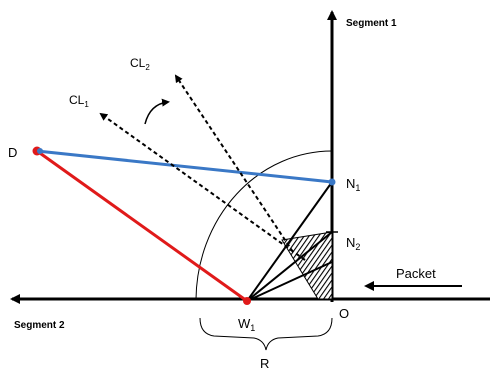 The height and width of the screenshot is (390, 502). What do you see at coordinates (79, 101) in the screenshot?
I see `label-cl1: CL1` at bounding box center [79, 101].